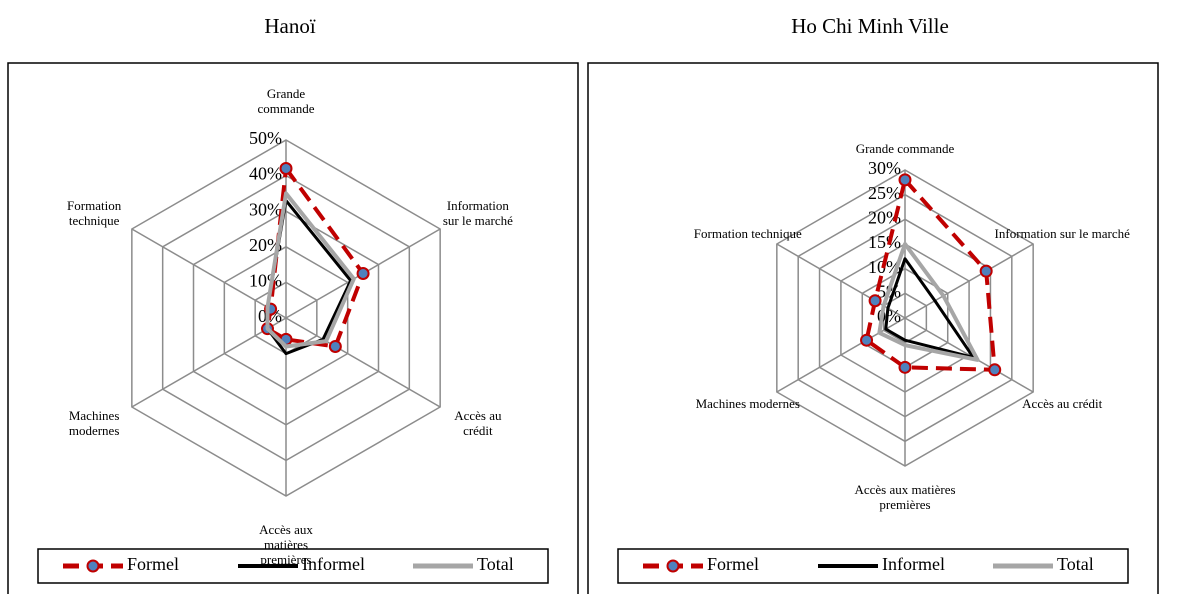  I want to click on y-tick-label: 25%, so click(884, 193).